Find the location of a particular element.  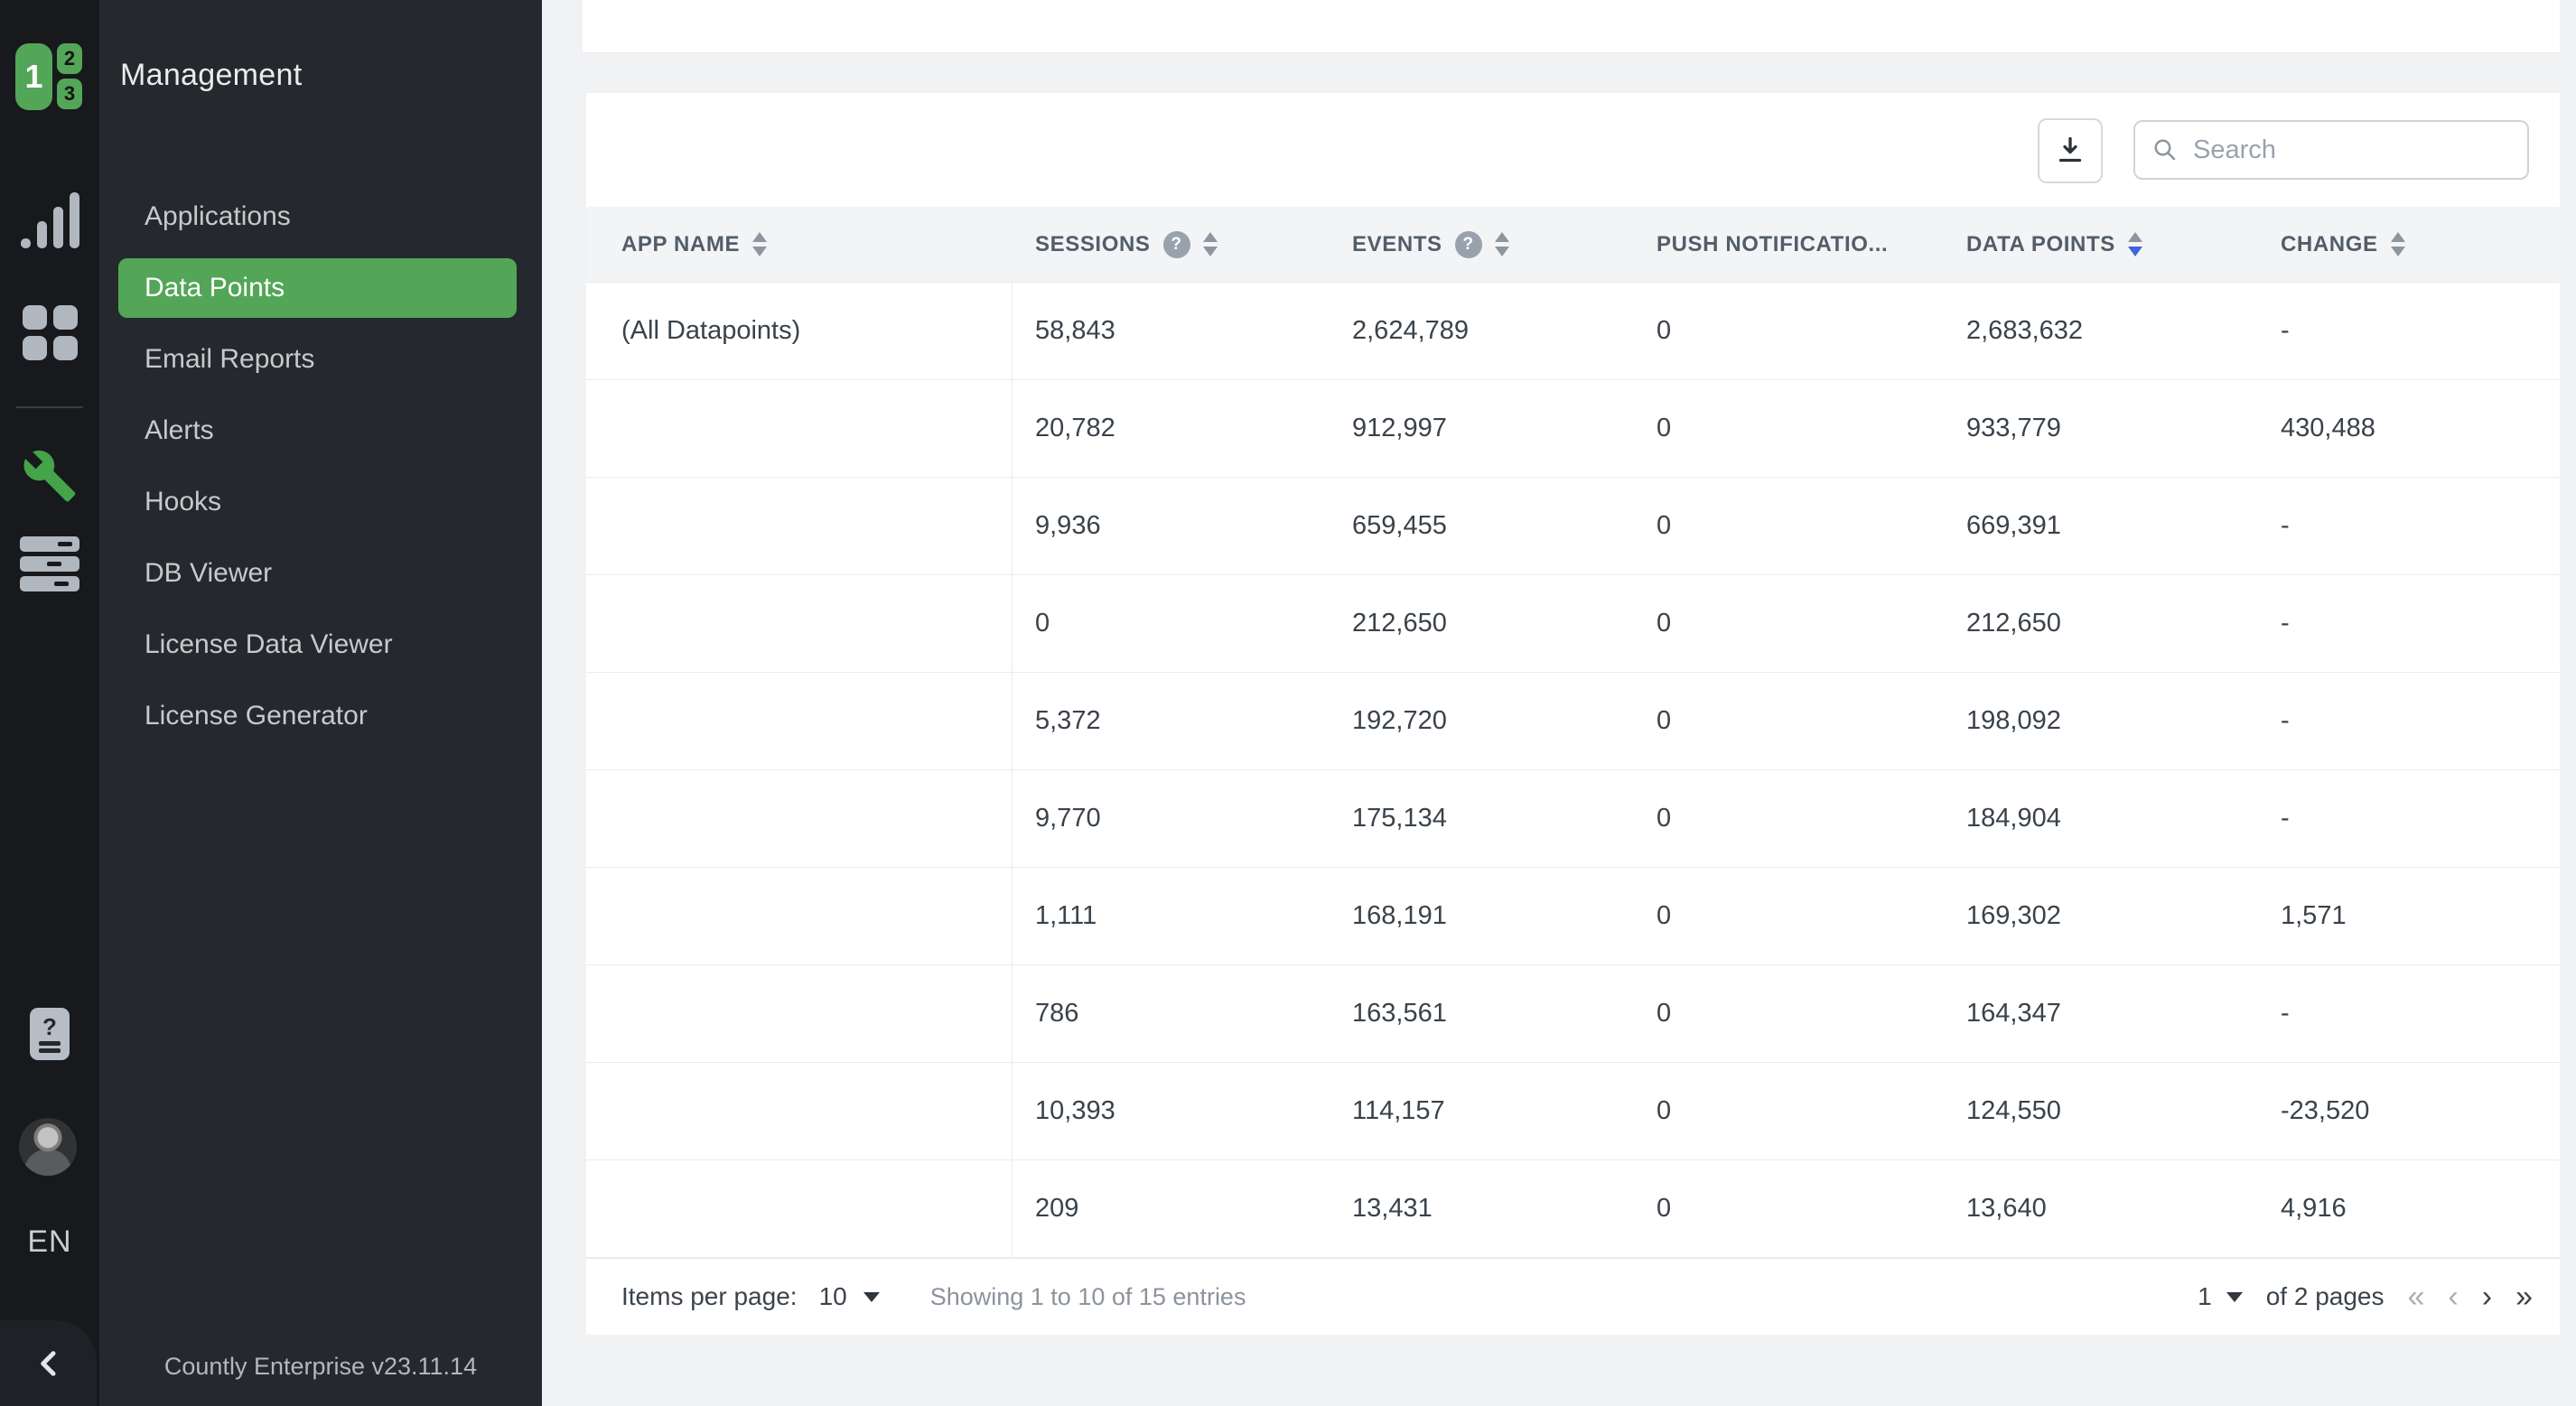

chevron-left-icon is located at coordinates (47, 1363).